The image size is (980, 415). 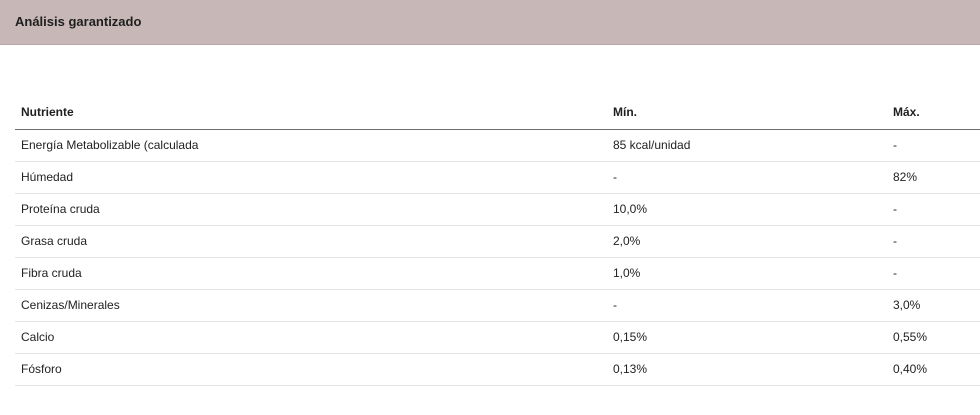 I want to click on cell-nutrient: Húmedad, so click(x=314, y=177).